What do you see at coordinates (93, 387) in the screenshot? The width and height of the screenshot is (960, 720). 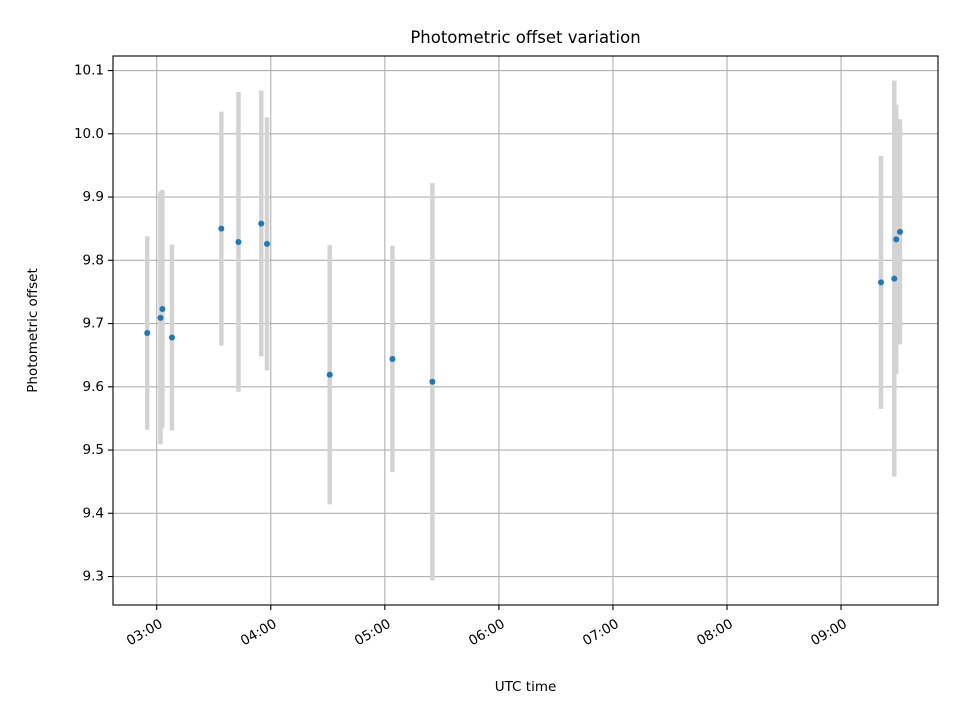 I see `y-tick-label: 9.6` at bounding box center [93, 387].